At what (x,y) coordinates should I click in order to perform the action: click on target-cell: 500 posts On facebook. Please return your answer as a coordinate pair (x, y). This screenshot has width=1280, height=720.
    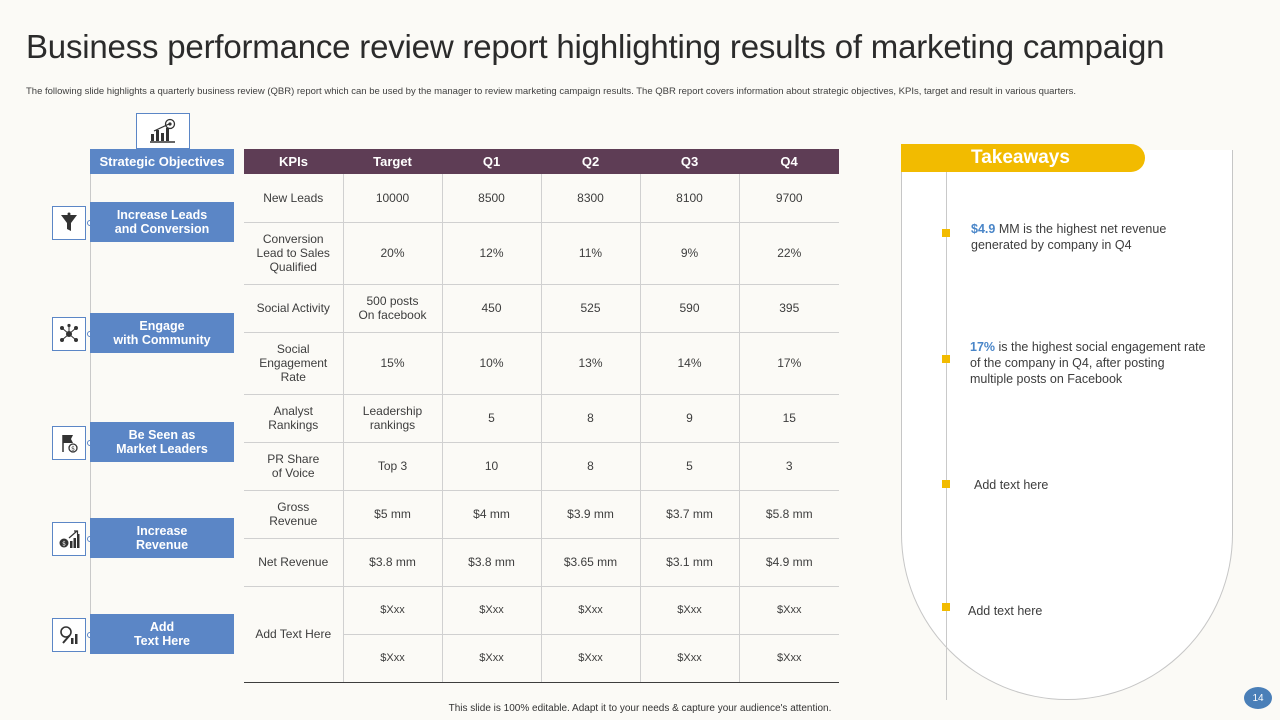
    Looking at the image, I should click on (392, 308).